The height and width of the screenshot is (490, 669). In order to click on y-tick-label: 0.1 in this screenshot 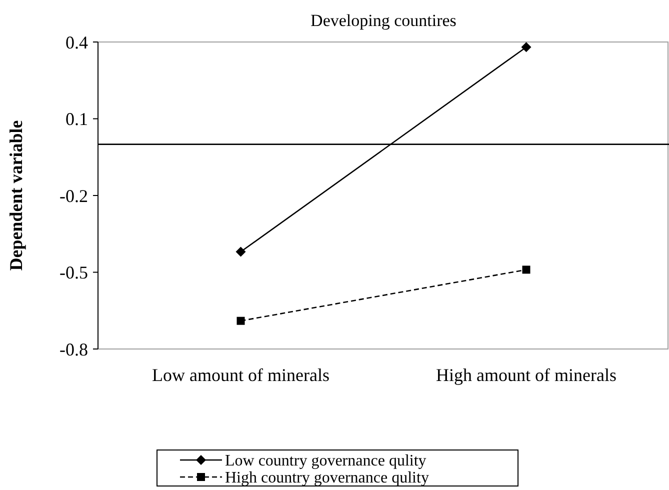, I will do `click(77, 119)`.